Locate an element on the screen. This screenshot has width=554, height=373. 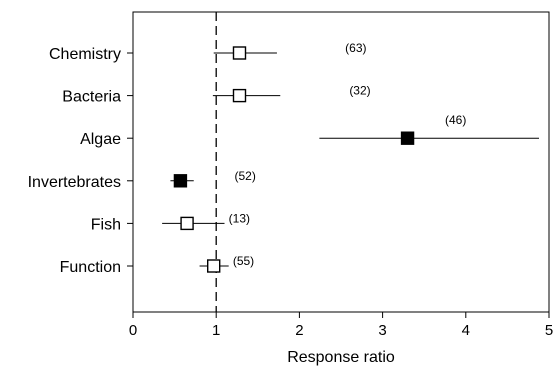
sample-size-label: (55) is located at coordinates (243, 261).